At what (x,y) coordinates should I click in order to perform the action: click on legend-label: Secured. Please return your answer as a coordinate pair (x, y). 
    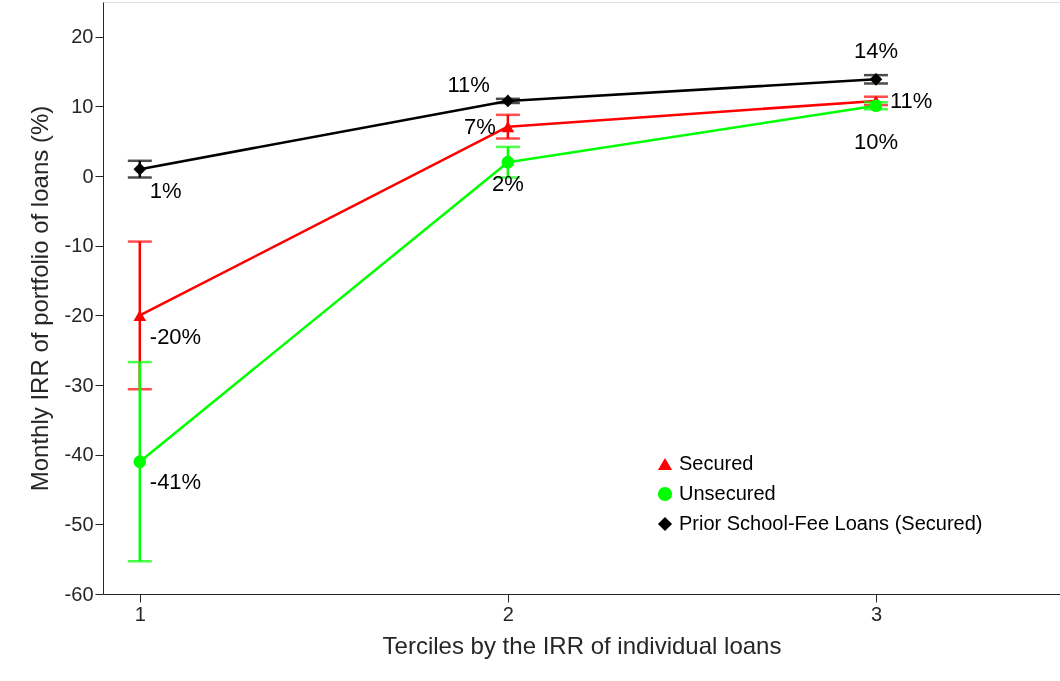
    Looking at the image, I should click on (716, 463).